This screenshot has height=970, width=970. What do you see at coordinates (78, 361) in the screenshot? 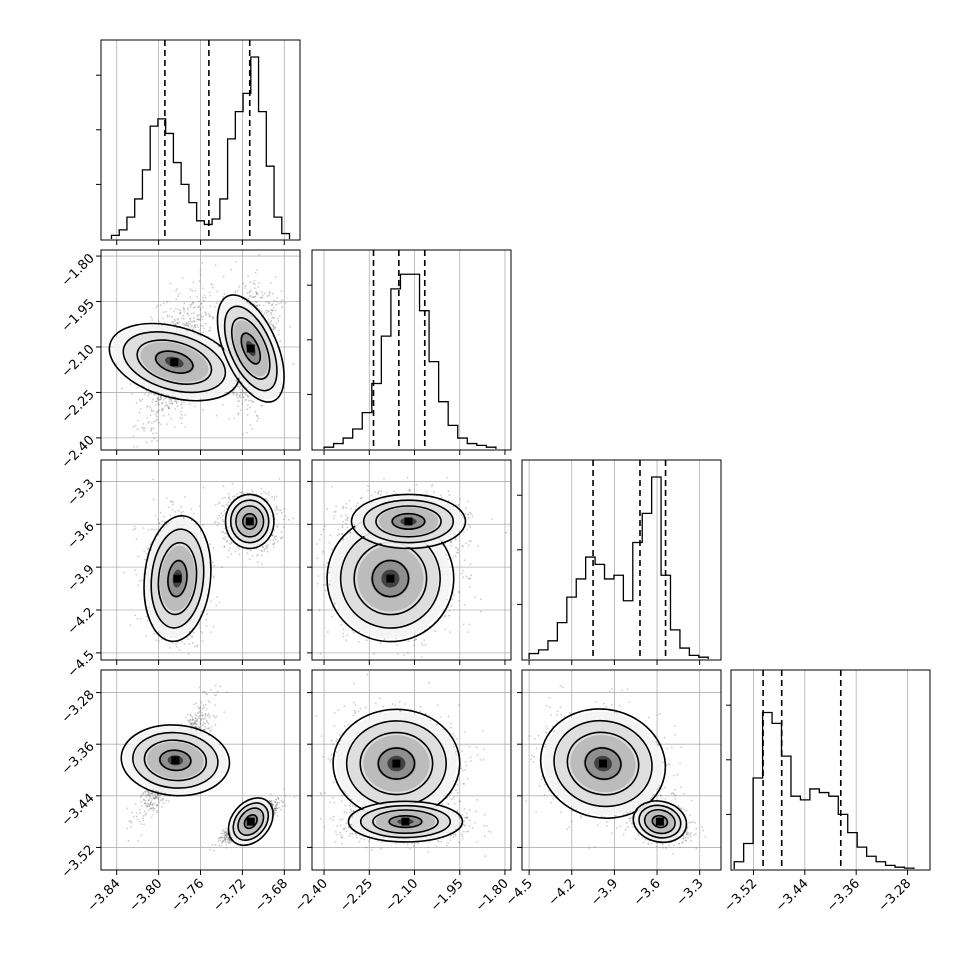
I see `y-tick-label: −2.10` at bounding box center [78, 361].